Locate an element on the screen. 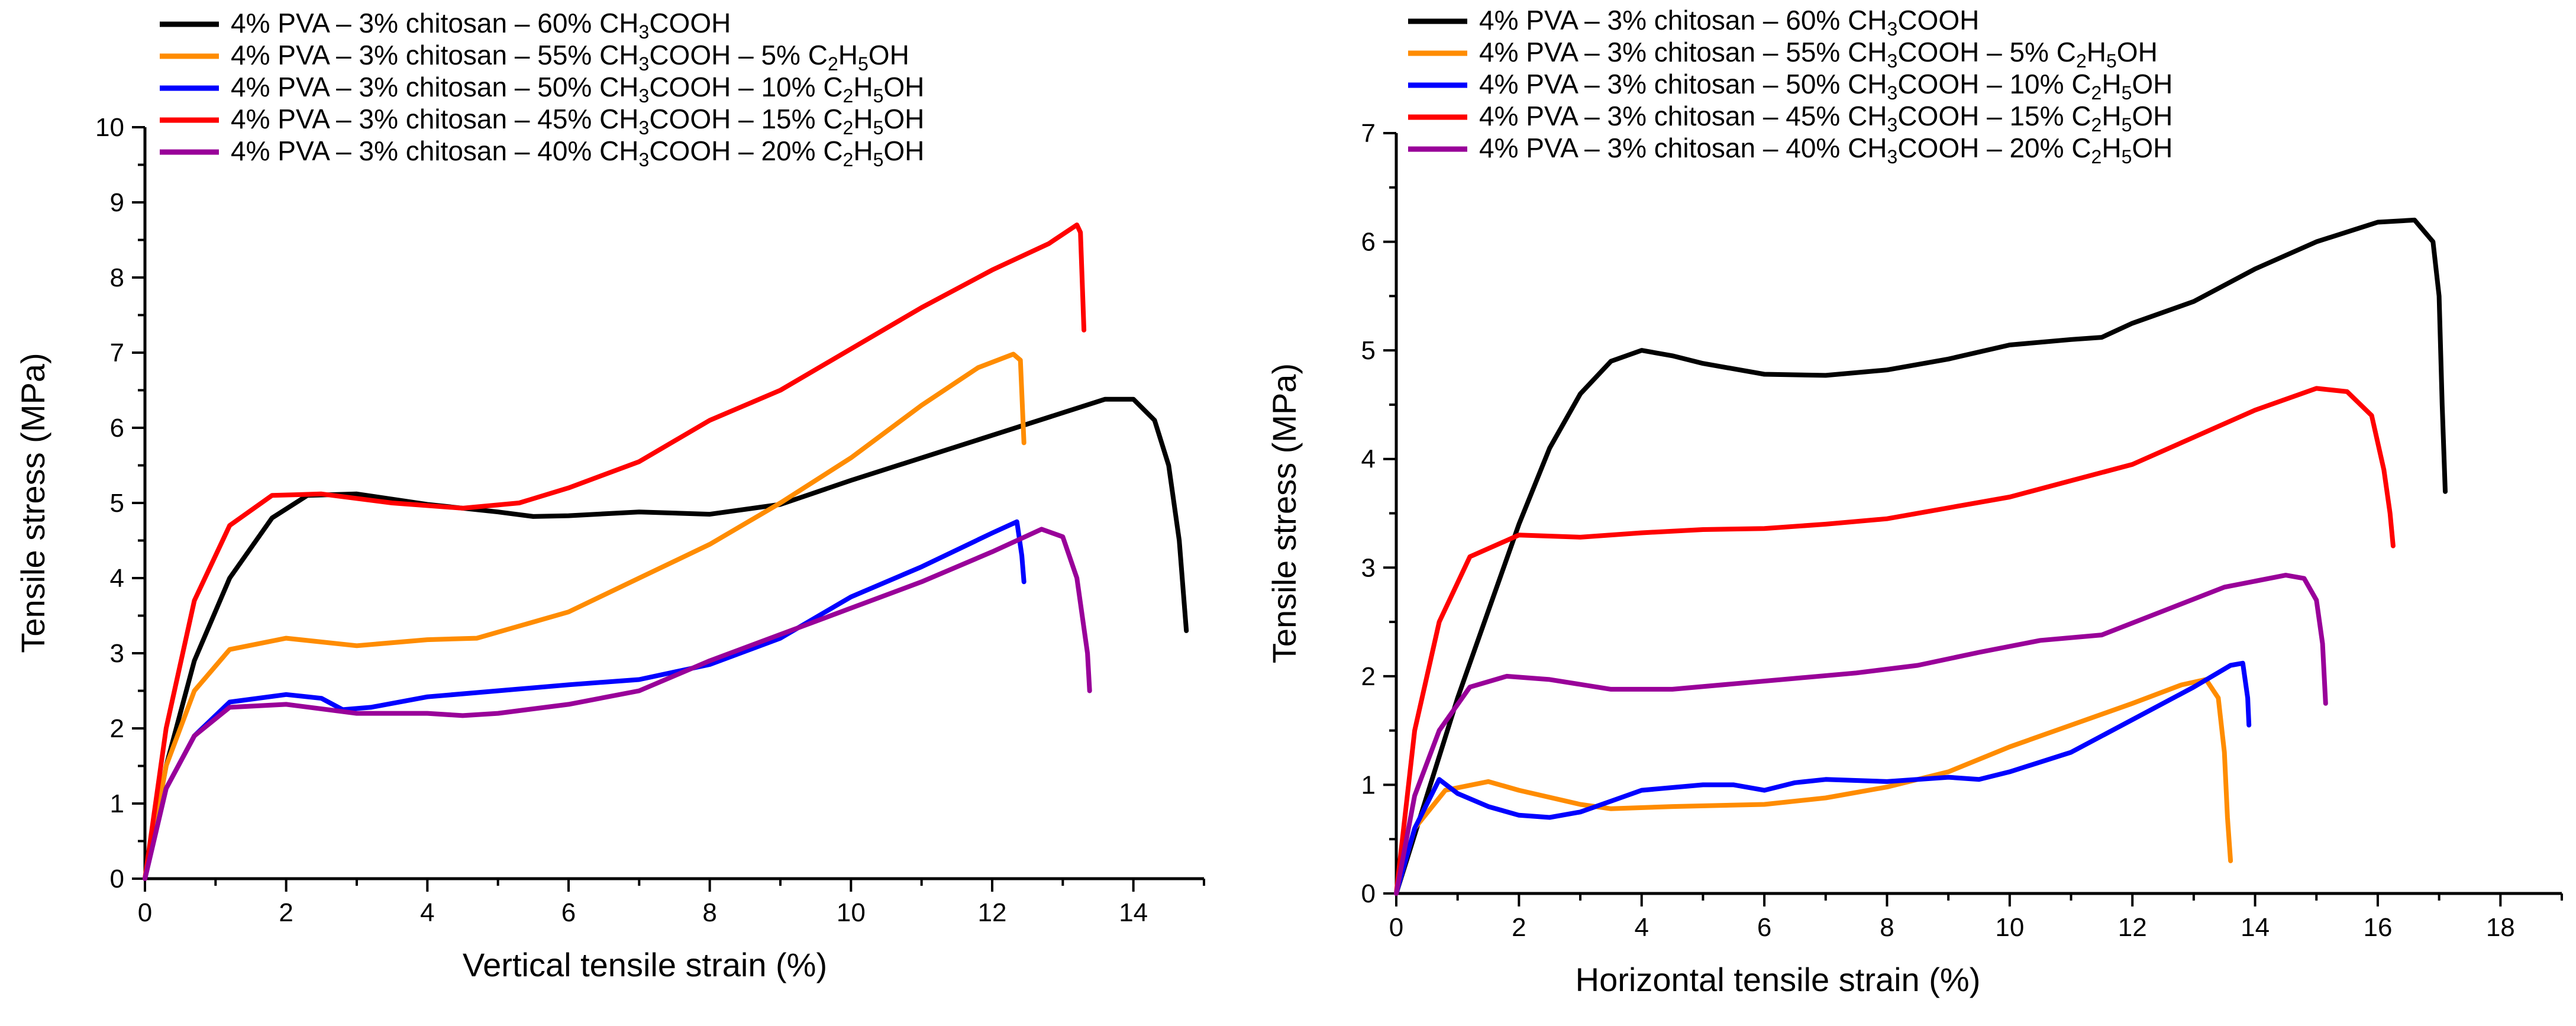  x-tick-label: 16 is located at coordinates (2377, 927).